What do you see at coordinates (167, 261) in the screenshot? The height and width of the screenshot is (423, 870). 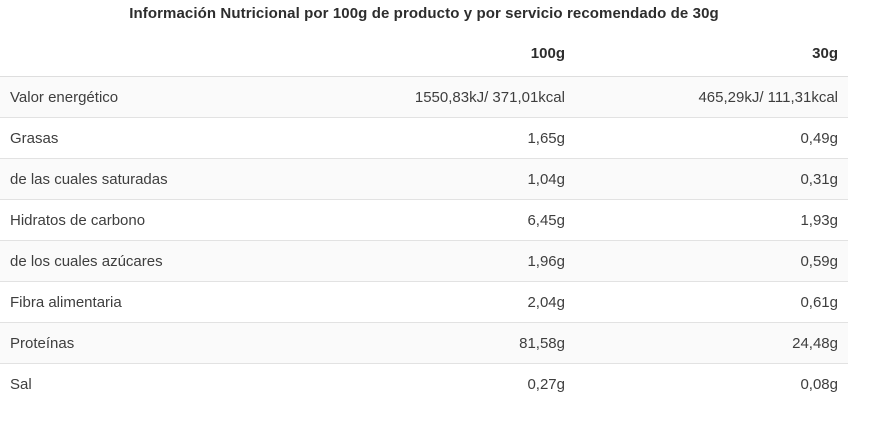 I see `row-label: de los cuales azúcares` at bounding box center [167, 261].